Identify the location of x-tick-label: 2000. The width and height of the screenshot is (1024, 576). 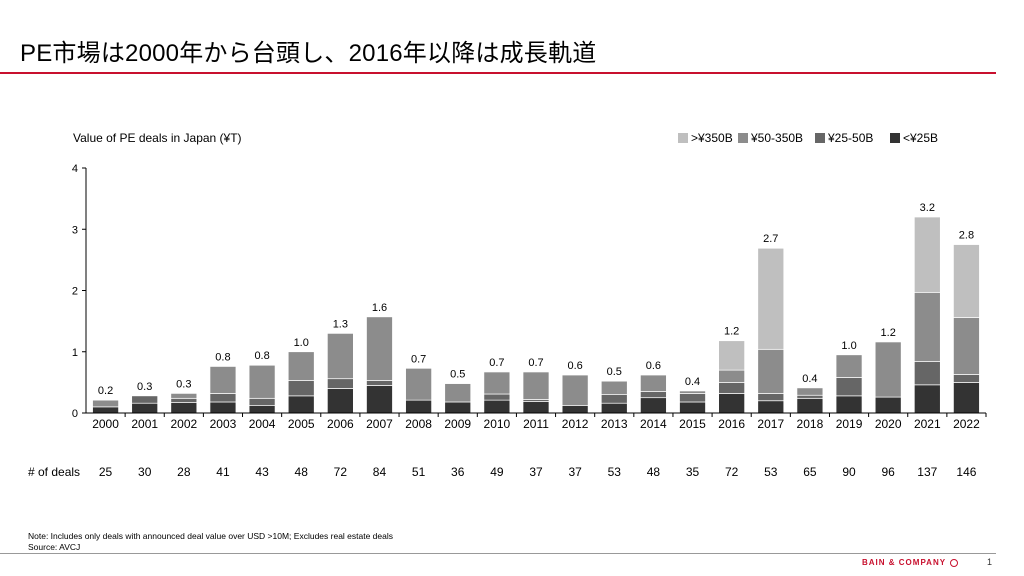
(105, 424).